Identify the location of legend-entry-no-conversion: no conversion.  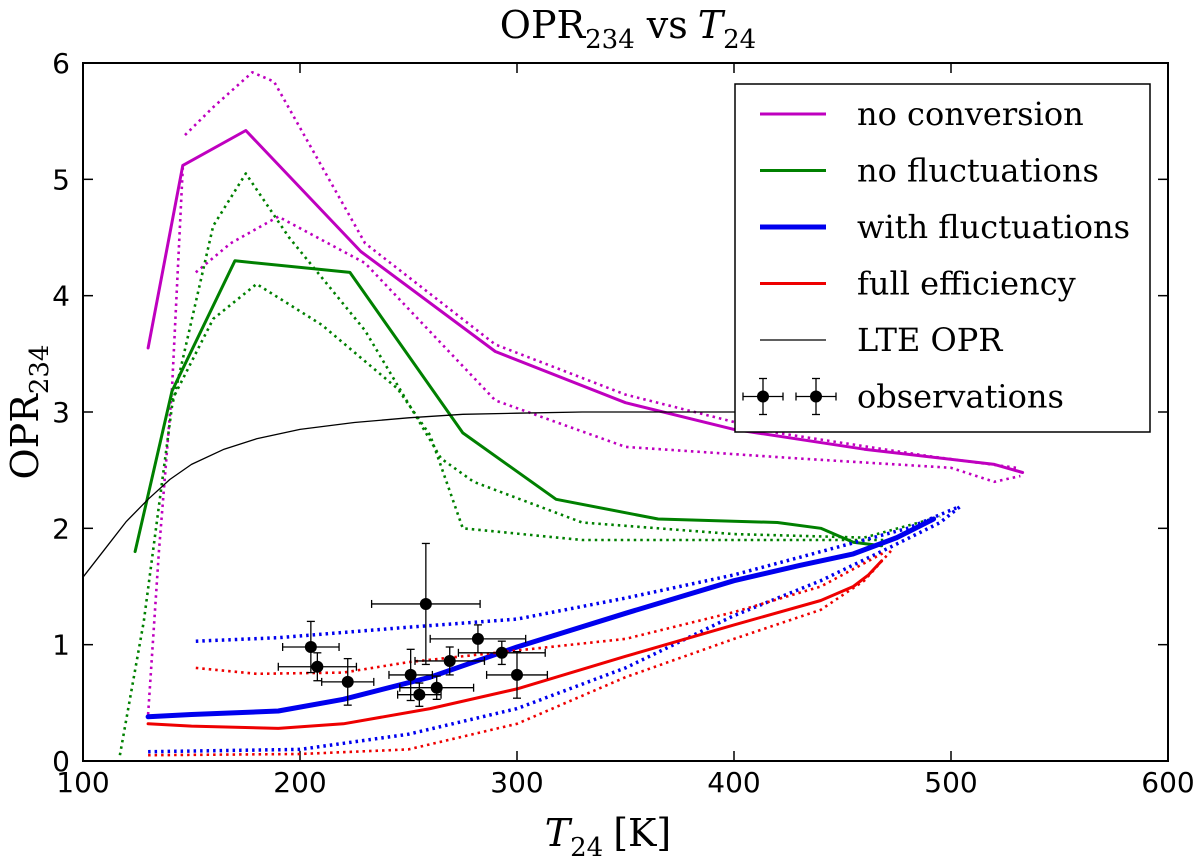
(922, 114).